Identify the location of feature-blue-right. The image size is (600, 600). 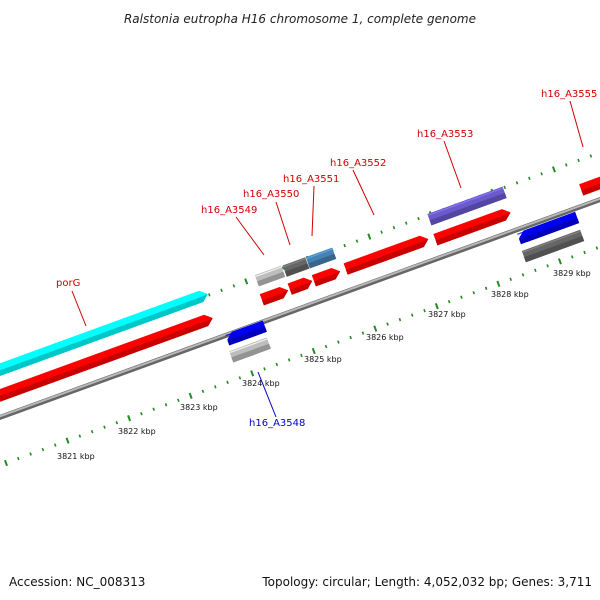
(548, 228).